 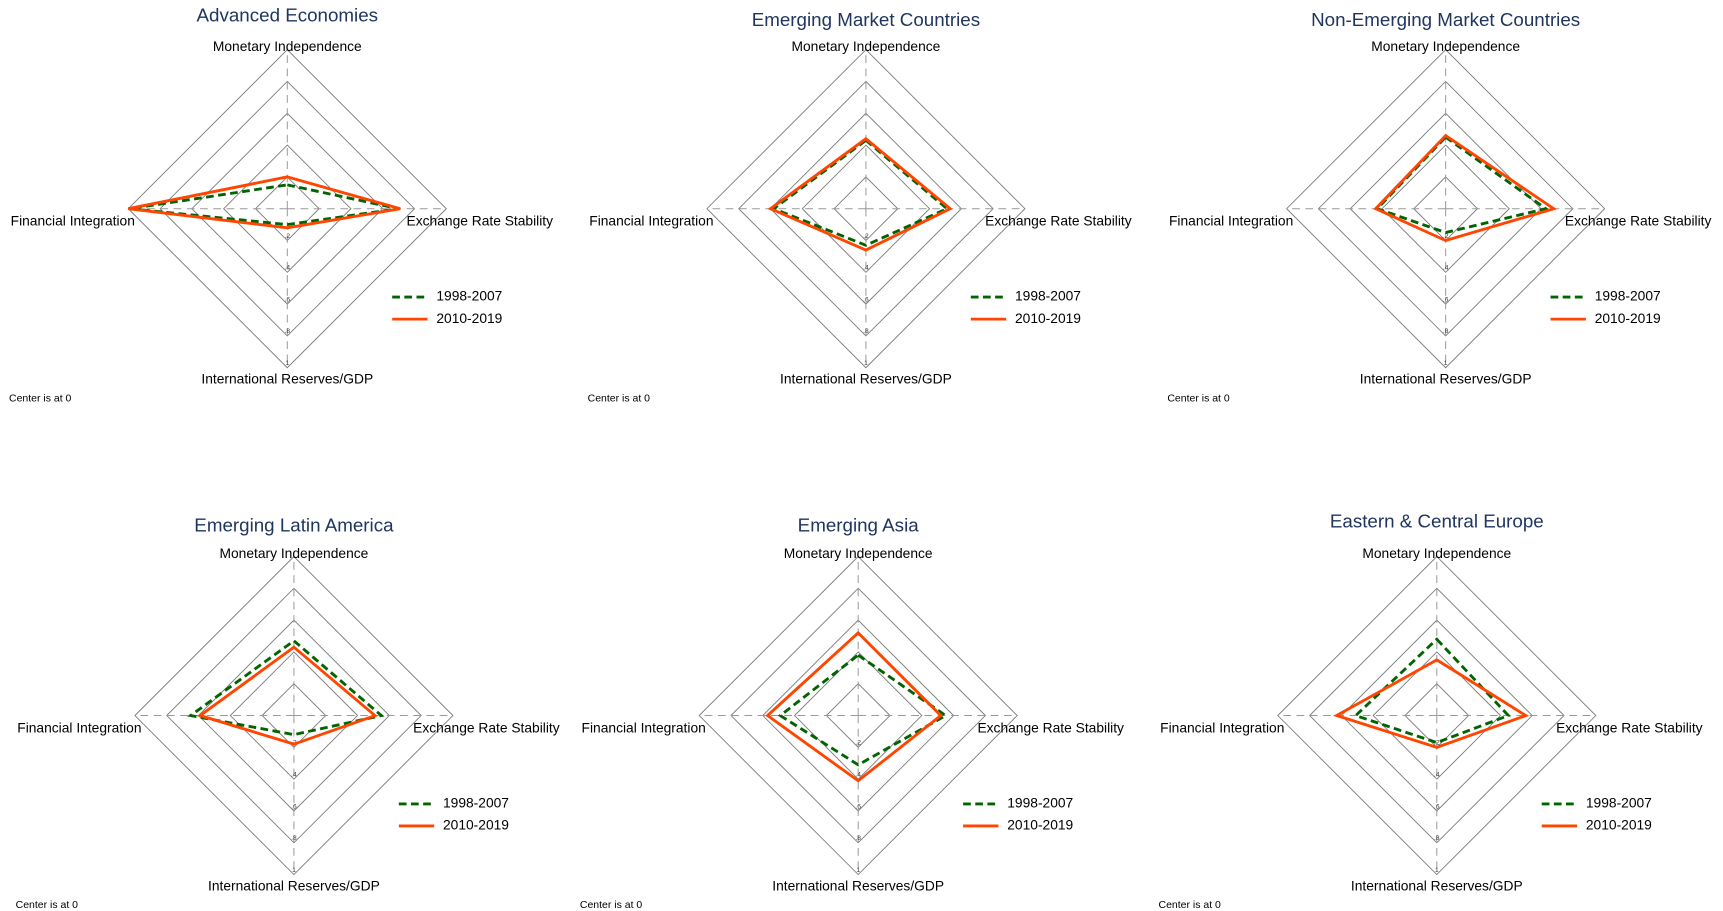 I want to click on chart-title: Non-Emerging Market Countries, so click(x=1445, y=19).